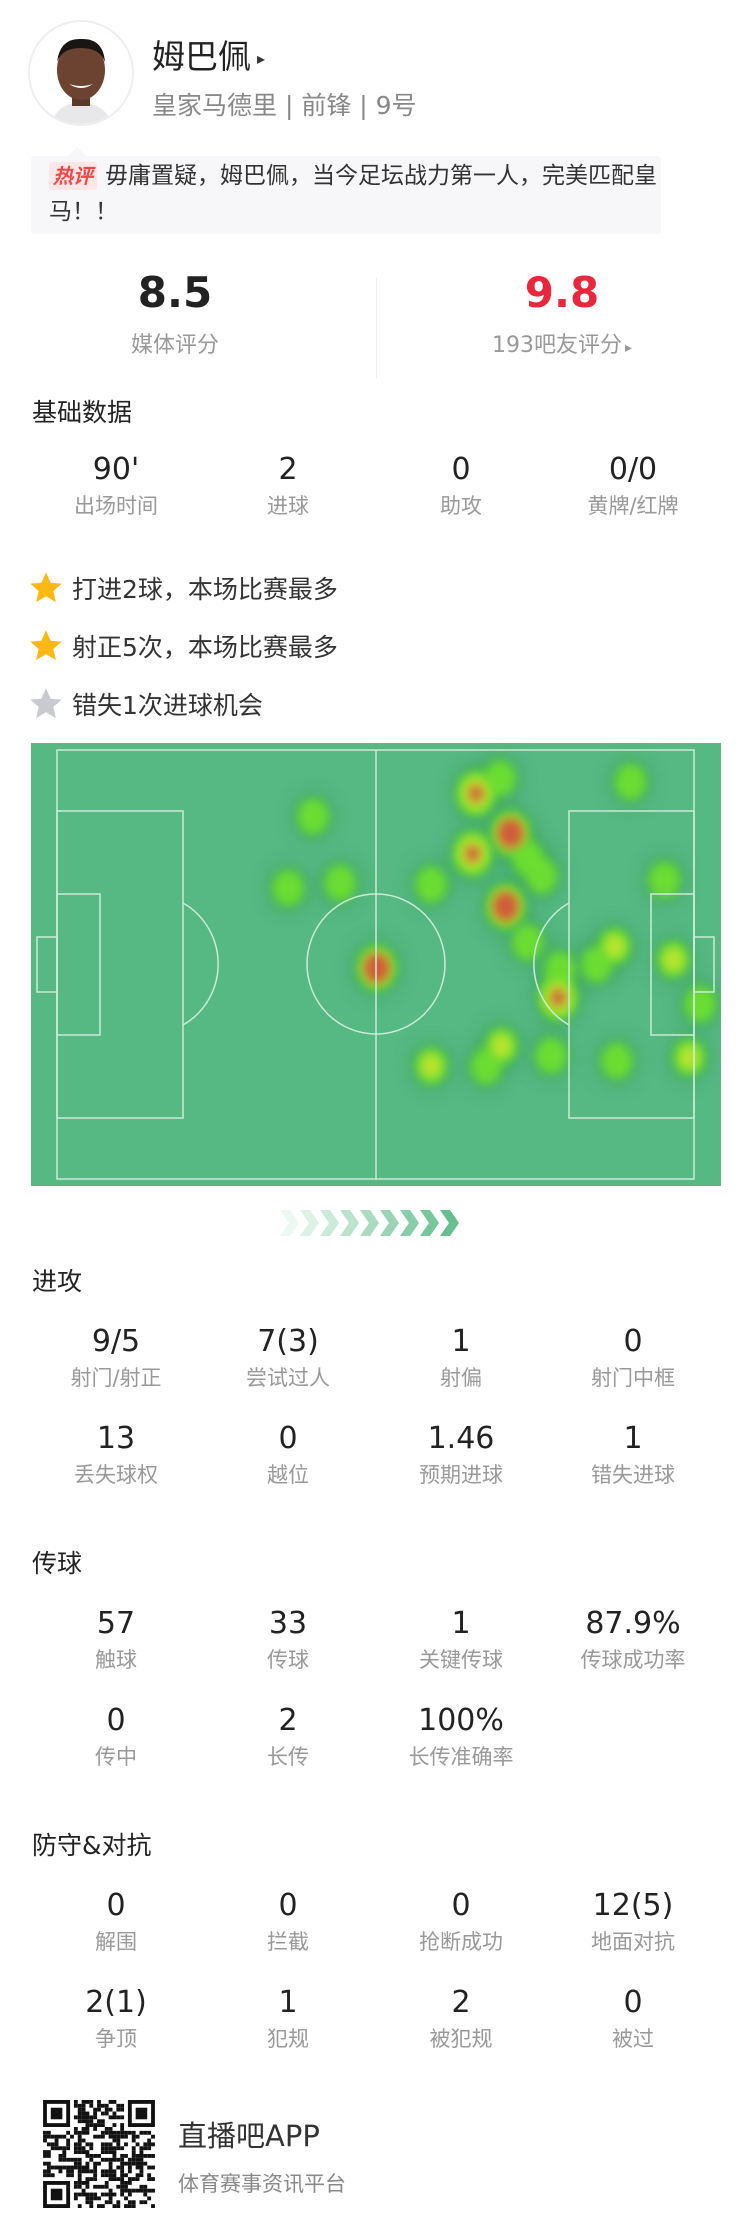 Image resolution: width=750 pixels, height=2236 pixels. I want to click on stat-value: 9/5, so click(116, 1341).